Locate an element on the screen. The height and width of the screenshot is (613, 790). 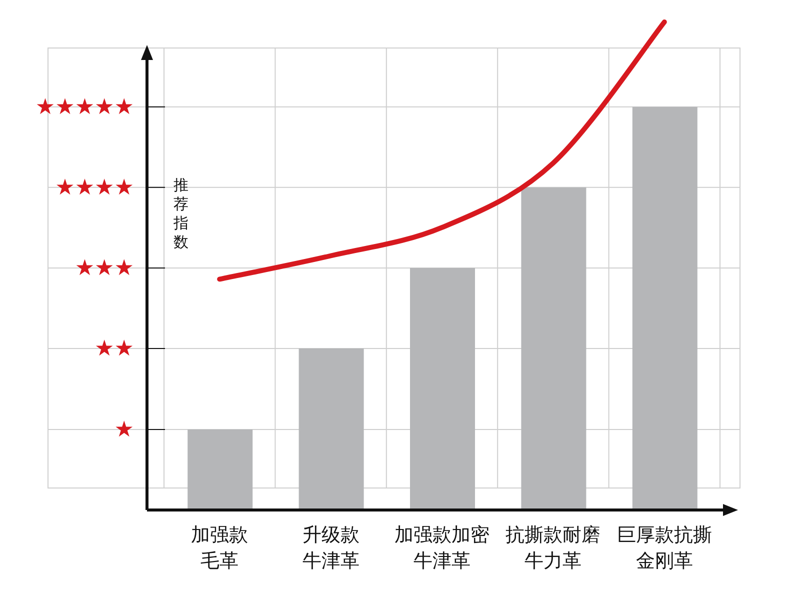
x-tick-label: 加强款加密牛津革 is located at coordinates (442, 548).